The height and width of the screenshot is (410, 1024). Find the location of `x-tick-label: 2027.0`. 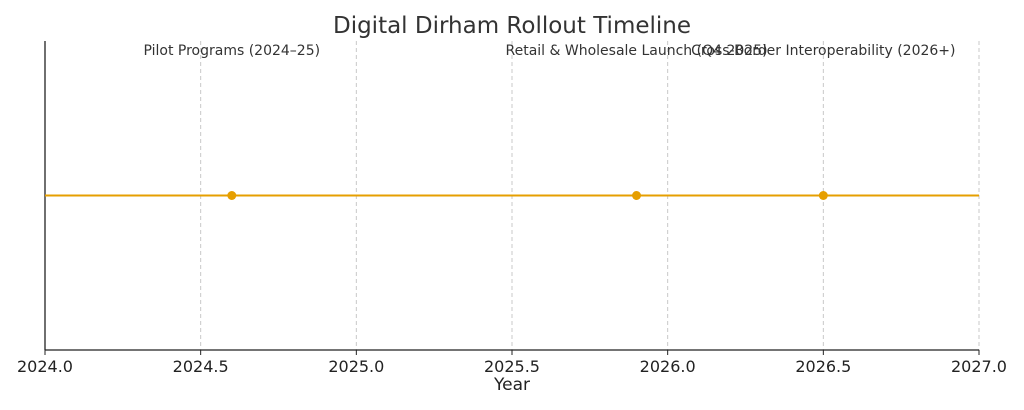

x-tick-label: 2027.0 is located at coordinates (979, 366).